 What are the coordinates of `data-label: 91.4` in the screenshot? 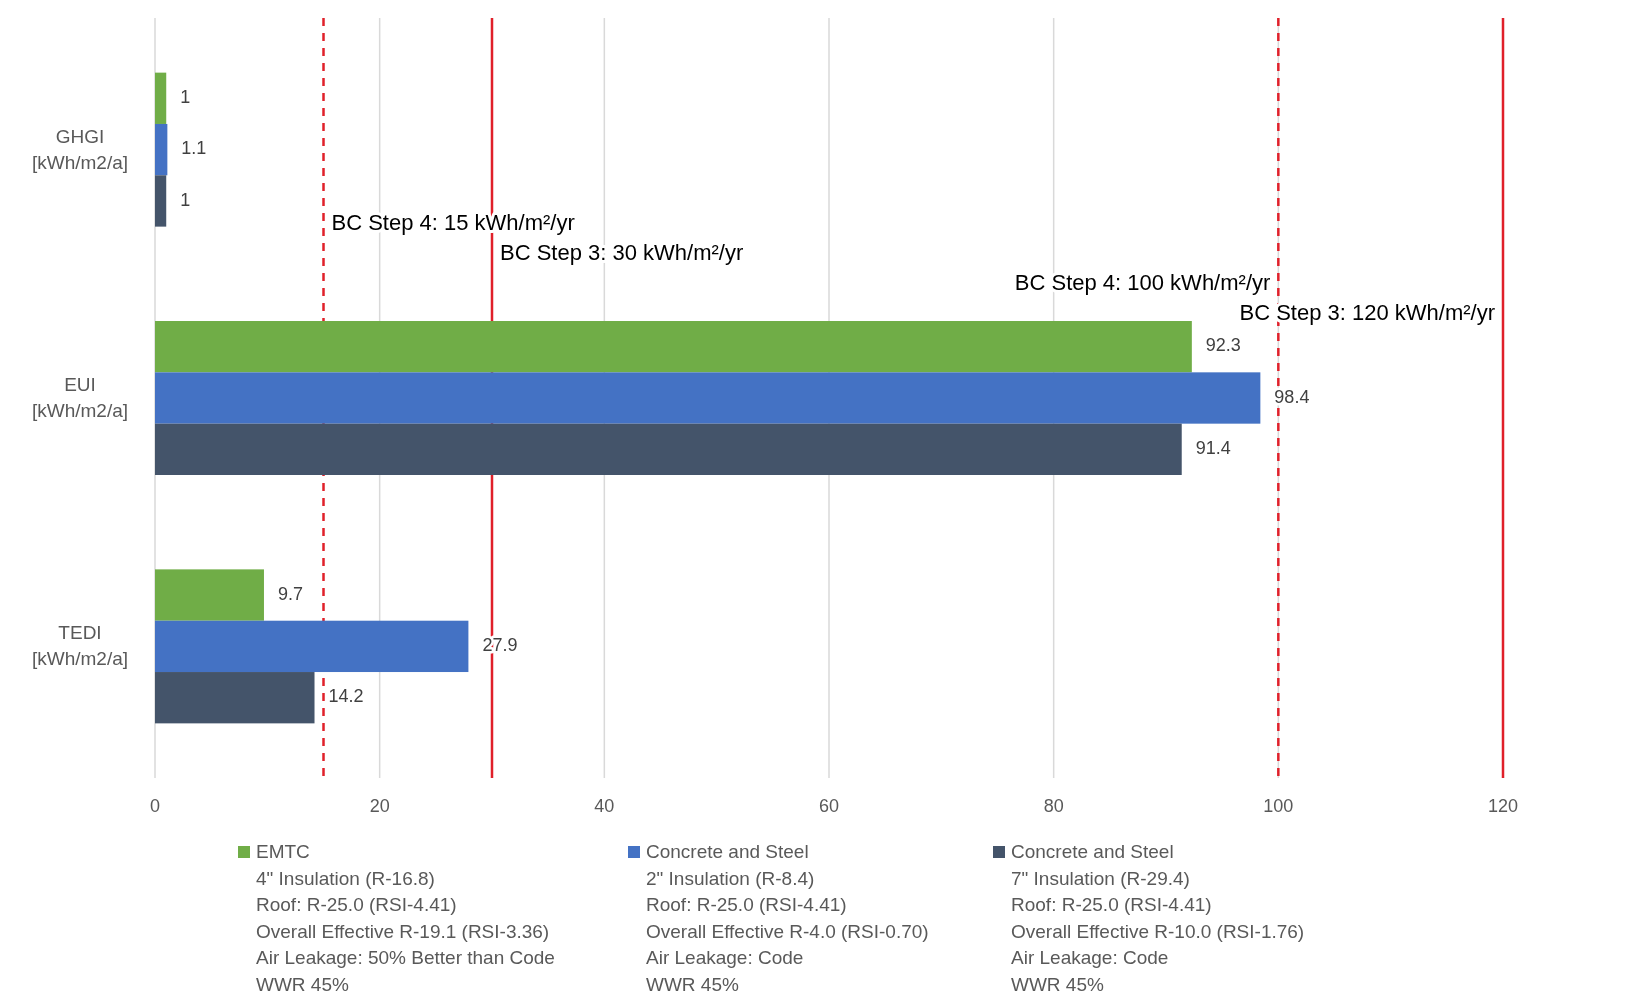 It's located at (1213, 448).